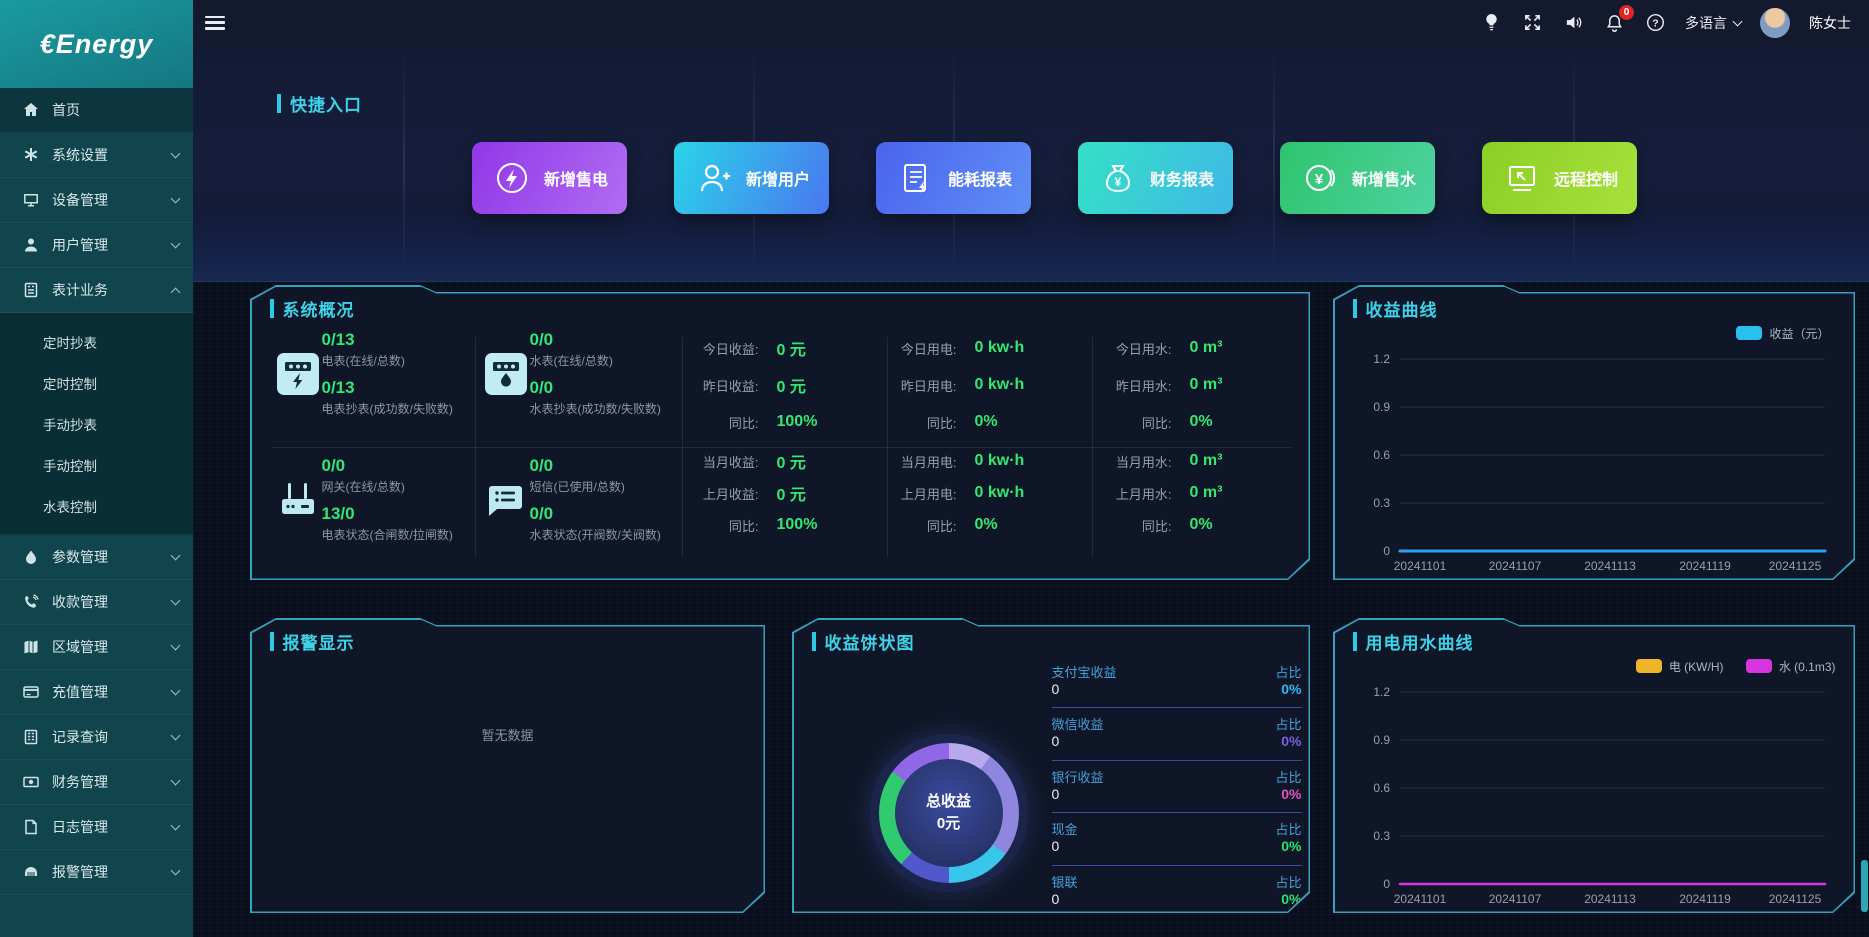  What do you see at coordinates (1064, 882) in the screenshot?
I see `pie-item-label: 银联` at bounding box center [1064, 882].